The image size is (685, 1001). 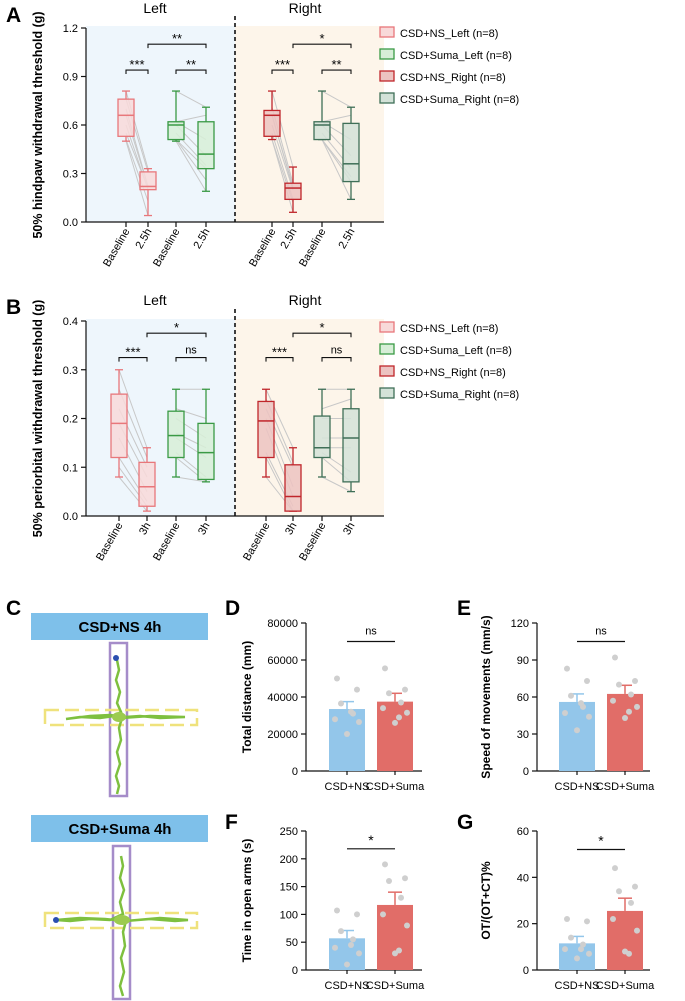 What do you see at coordinates (523, 661) in the screenshot?
I see `y-tick-label: 90` at bounding box center [523, 661].